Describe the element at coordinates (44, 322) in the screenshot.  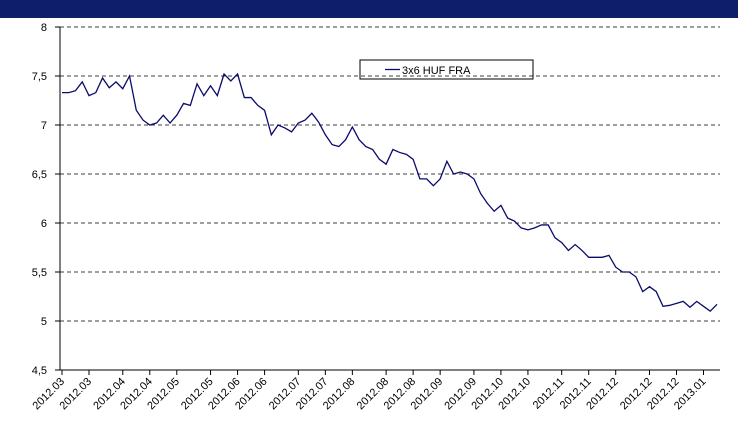
I see `y-tick-label: 5` at that location.